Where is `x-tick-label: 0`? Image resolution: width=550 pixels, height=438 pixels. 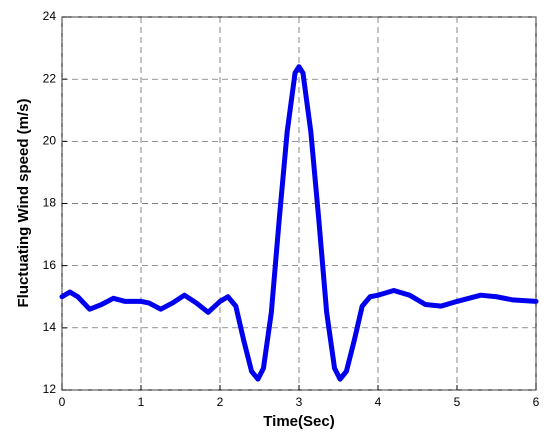 x-tick-label: 0 is located at coordinates (62, 402).